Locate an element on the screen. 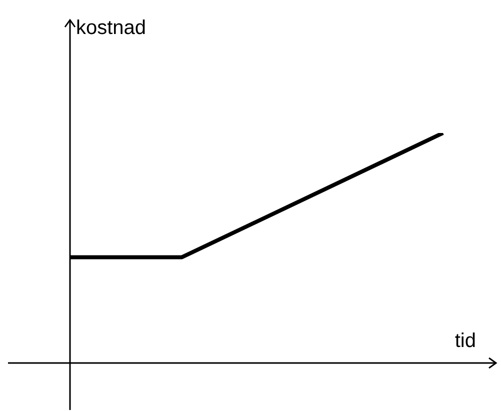 The image size is (501, 411). x-axis-title: tid is located at coordinates (465, 341).